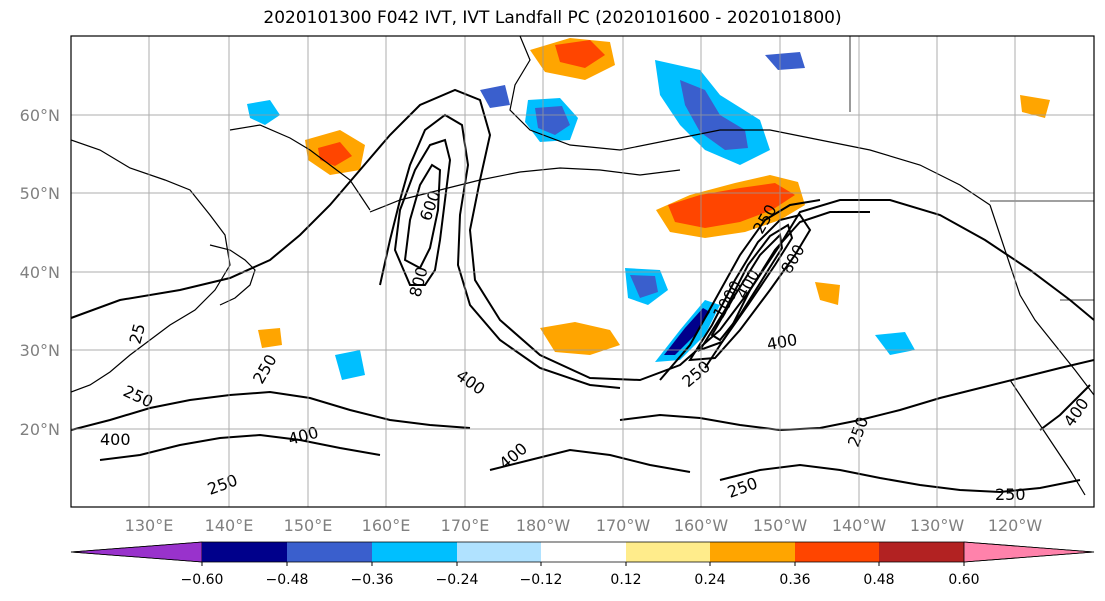 This screenshot has width=1105, height=601. I want to click on contour-label: 250, so click(1010, 494).